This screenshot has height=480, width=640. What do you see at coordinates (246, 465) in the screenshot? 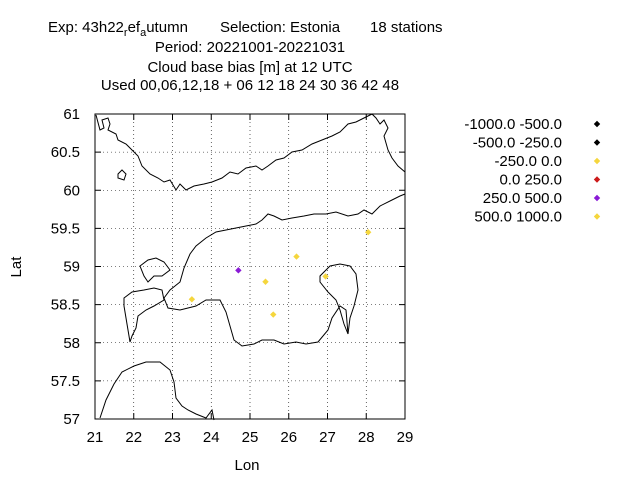
I see `x-axis-label: Lon` at bounding box center [246, 465].